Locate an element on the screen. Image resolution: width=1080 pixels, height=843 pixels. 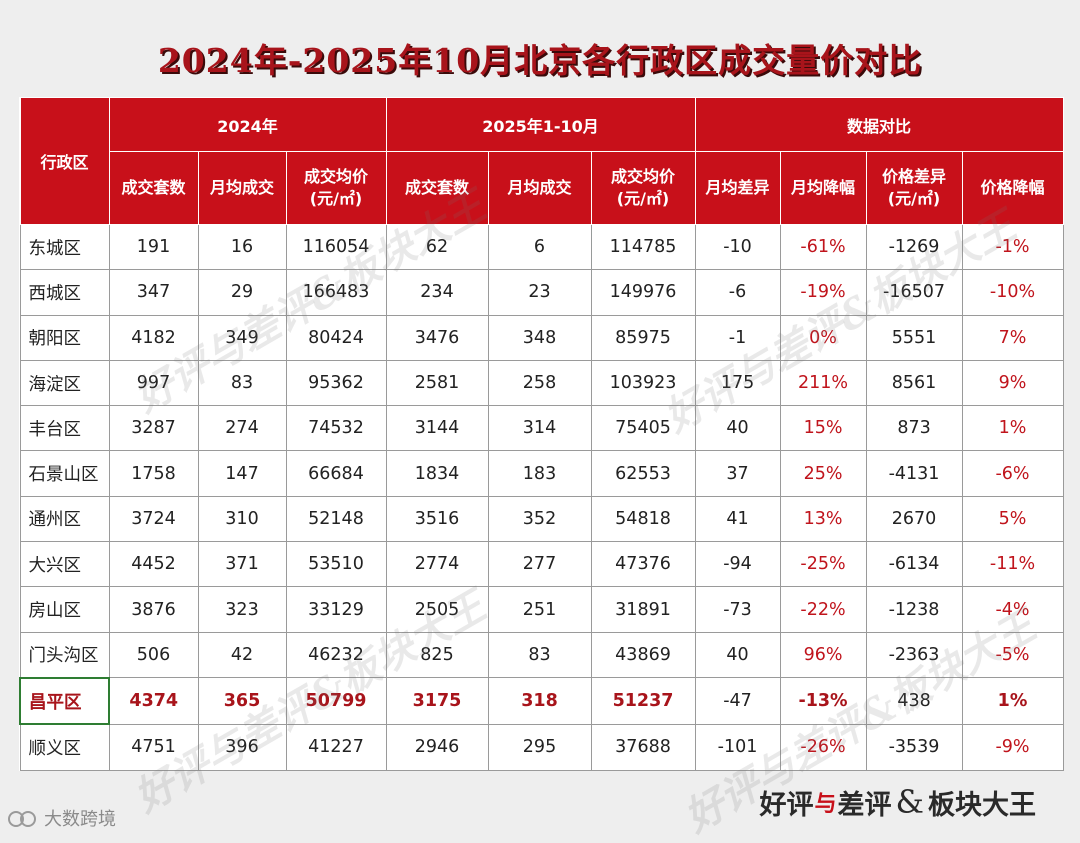
price-2025-cell: 62553 is located at coordinates (643, 473).